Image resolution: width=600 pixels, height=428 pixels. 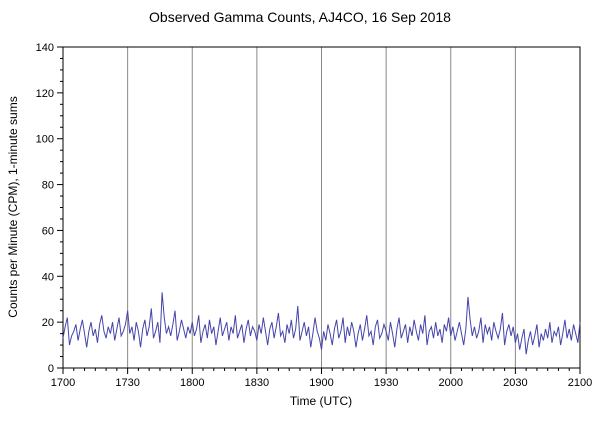 I want to click on x-tick-label: 2030, so click(x=515, y=383).